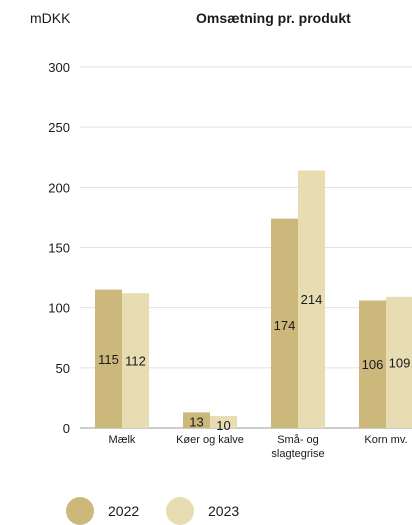 The image size is (412, 525). Describe the element at coordinates (273, 18) in the screenshot. I see `chart-title: Omsætning pr. produkt` at that location.